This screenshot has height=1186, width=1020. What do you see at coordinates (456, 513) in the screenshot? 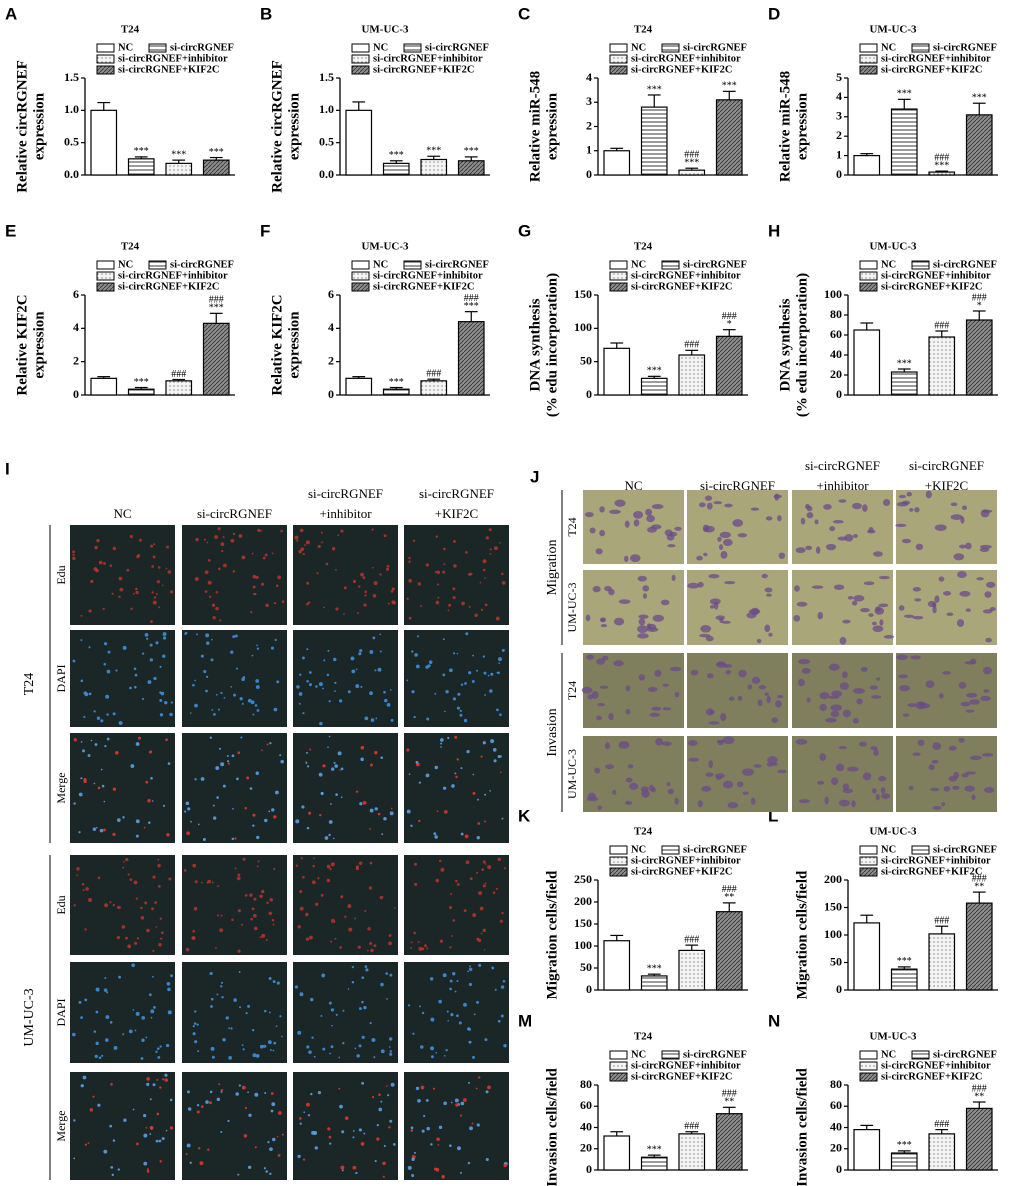
I see `column-label: +KIF2C` at bounding box center [456, 513].